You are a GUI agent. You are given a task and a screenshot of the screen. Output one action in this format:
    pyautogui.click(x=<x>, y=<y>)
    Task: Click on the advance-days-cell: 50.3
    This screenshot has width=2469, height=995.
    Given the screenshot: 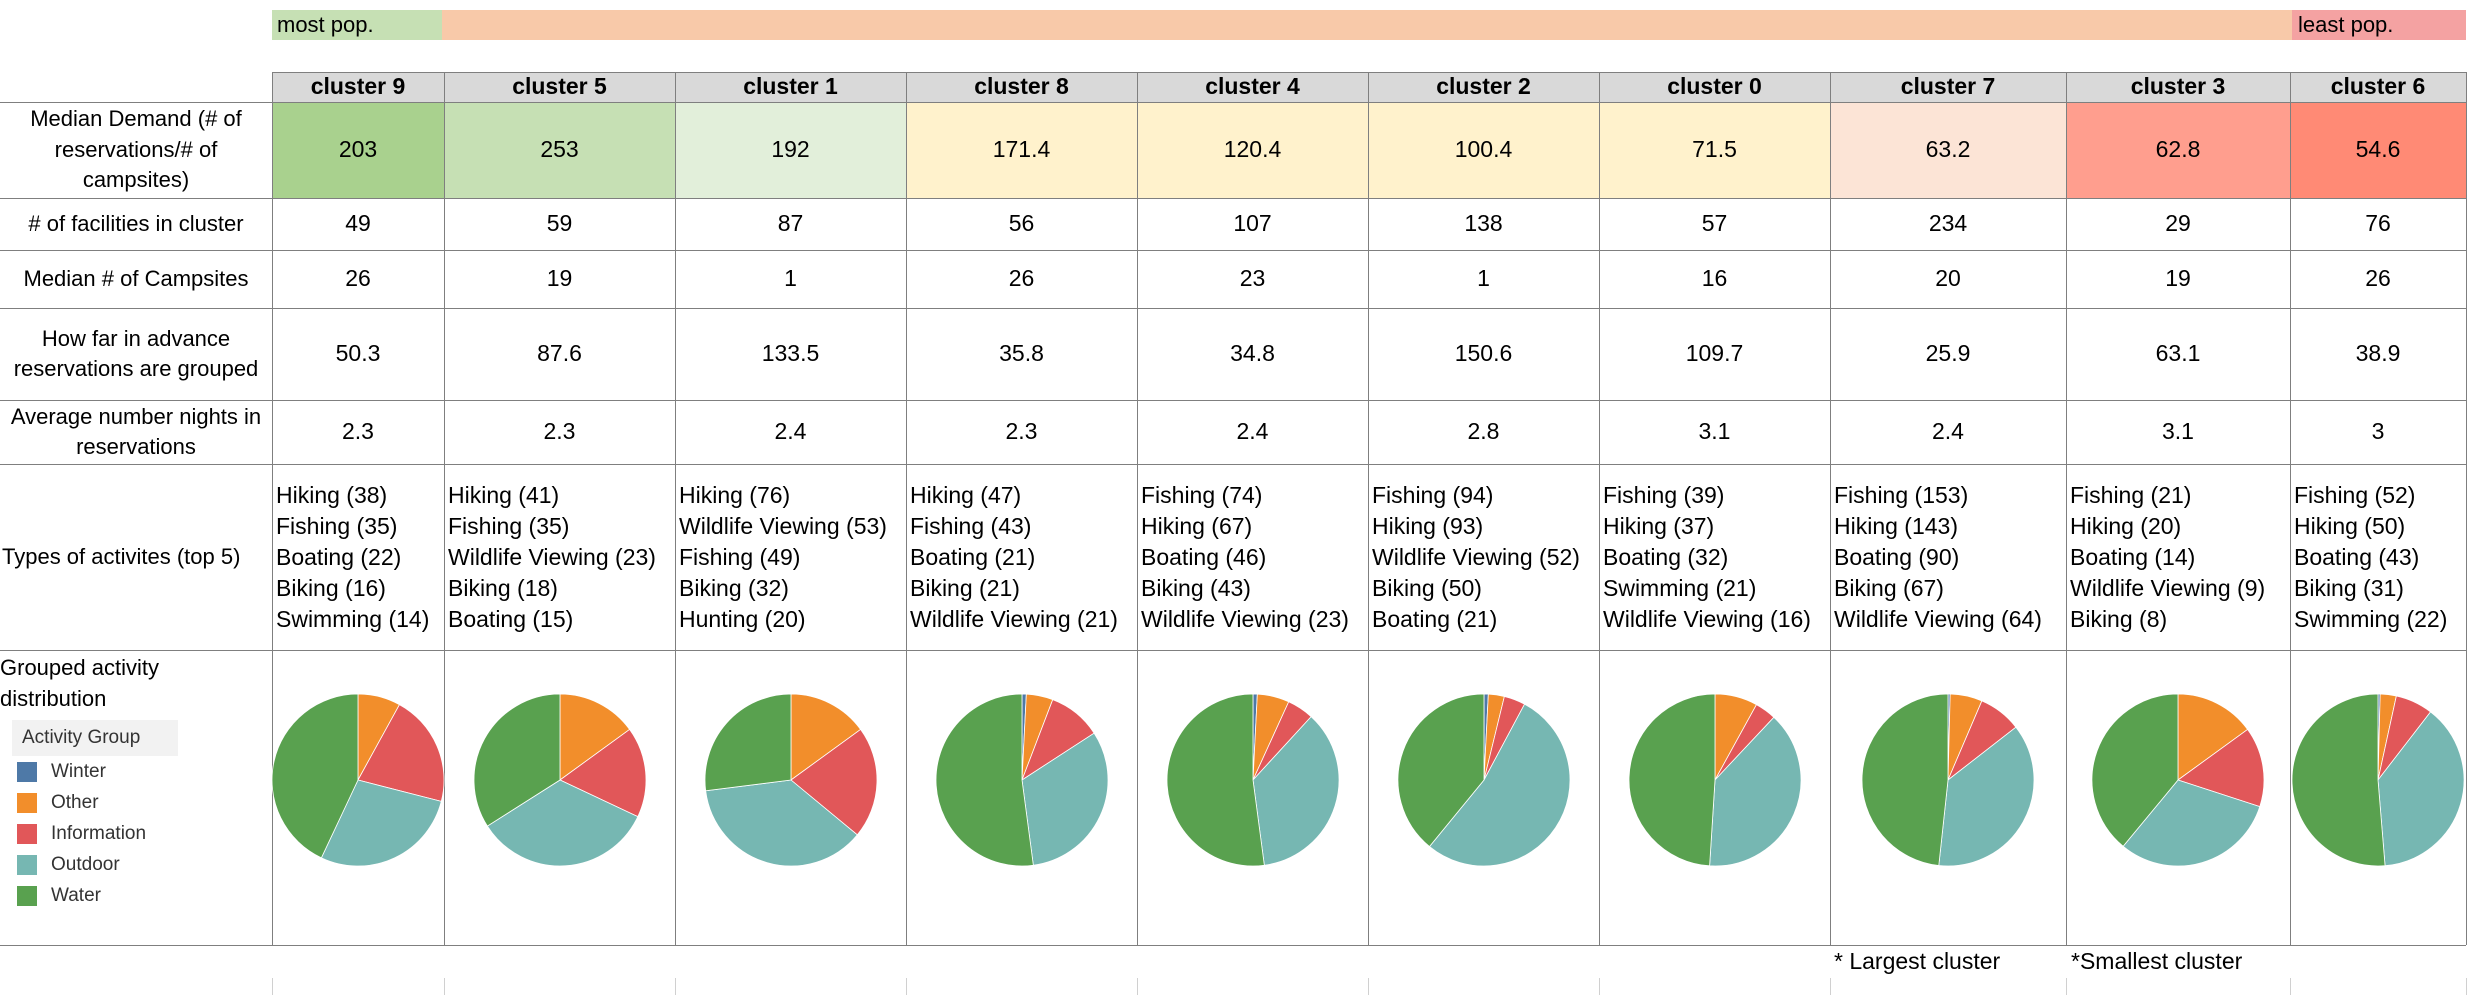 What is the action you would take?
    pyautogui.click(x=358, y=353)
    